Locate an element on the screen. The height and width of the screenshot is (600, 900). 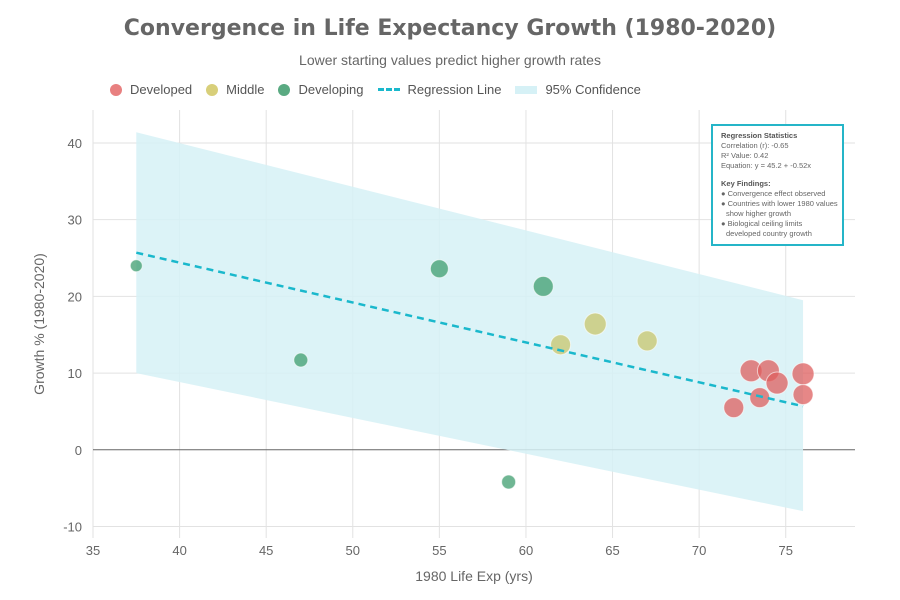
x-tick-label: 50 is located at coordinates (353, 550).